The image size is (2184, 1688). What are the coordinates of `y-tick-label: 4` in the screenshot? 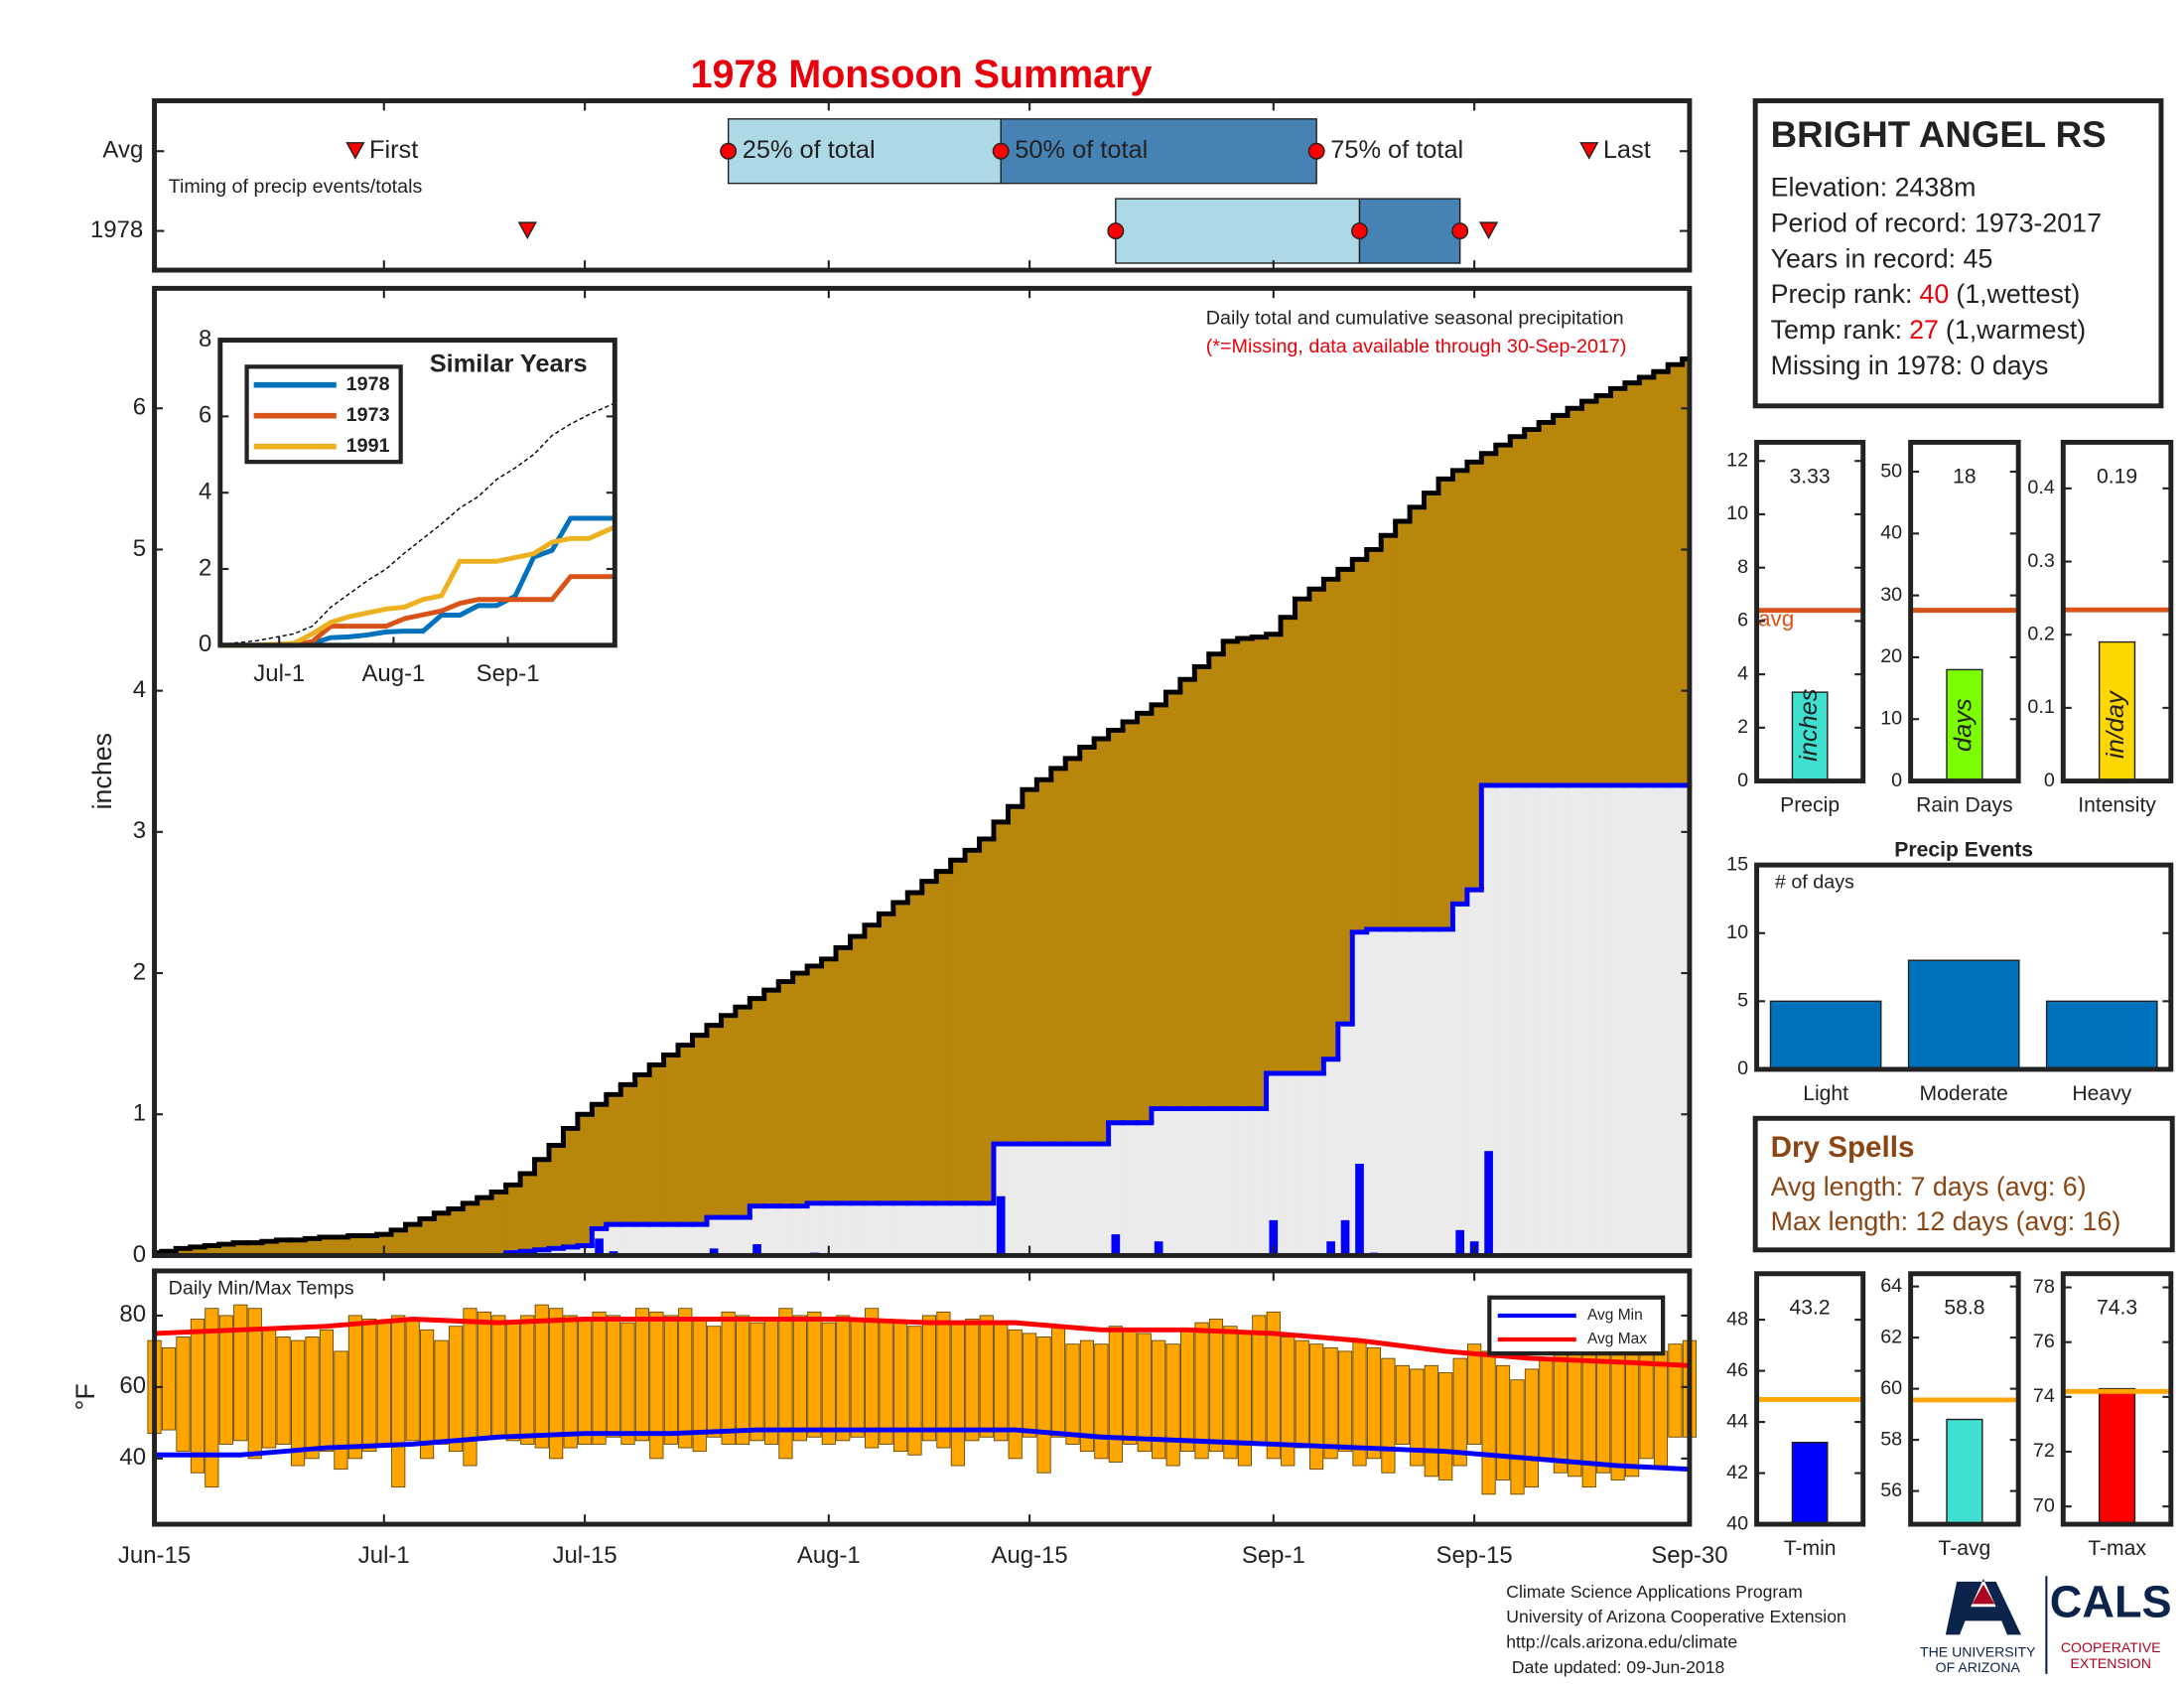 It's located at (205, 492).